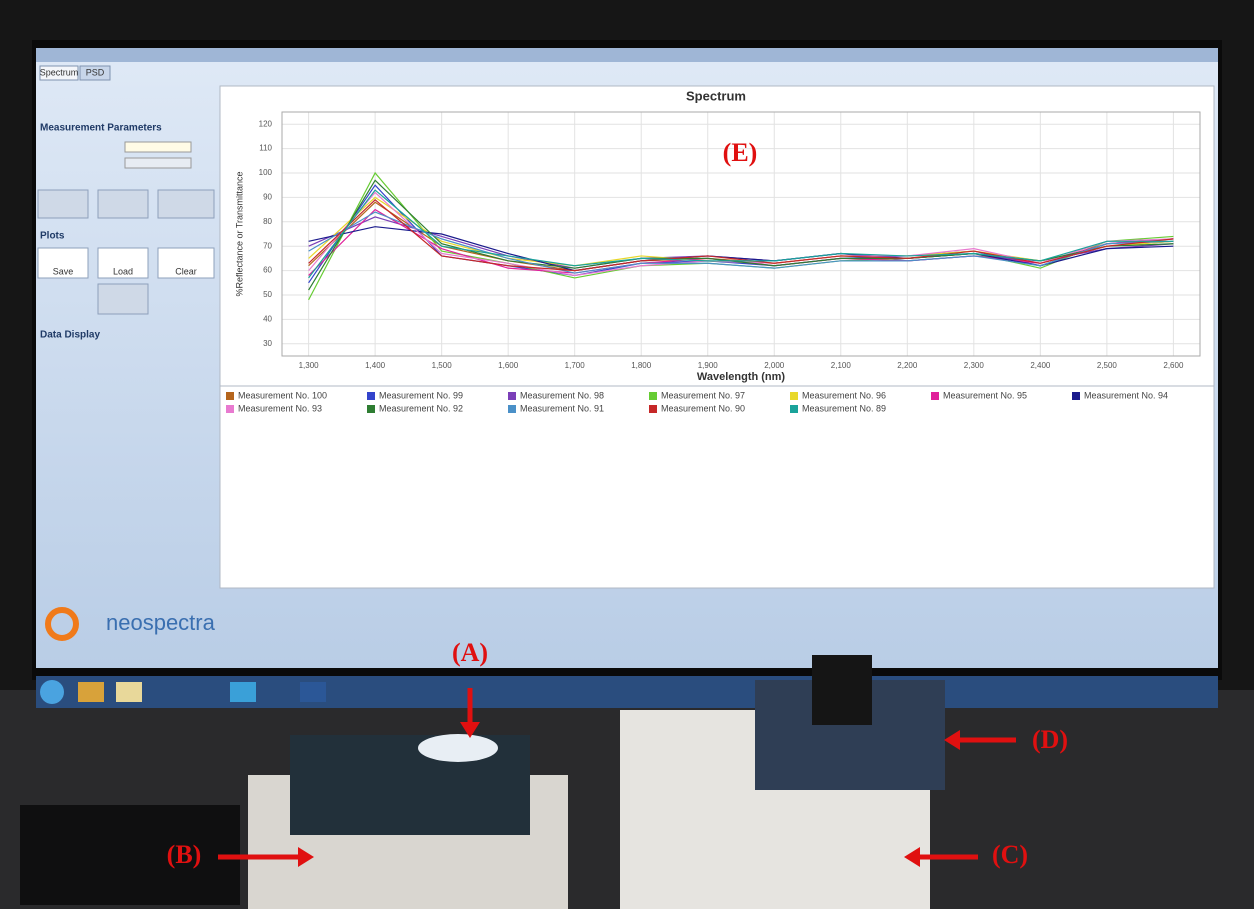 The image size is (1254, 909). What do you see at coordinates (186, 271) in the screenshot?
I see `button-label: Clear` at bounding box center [186, 271].